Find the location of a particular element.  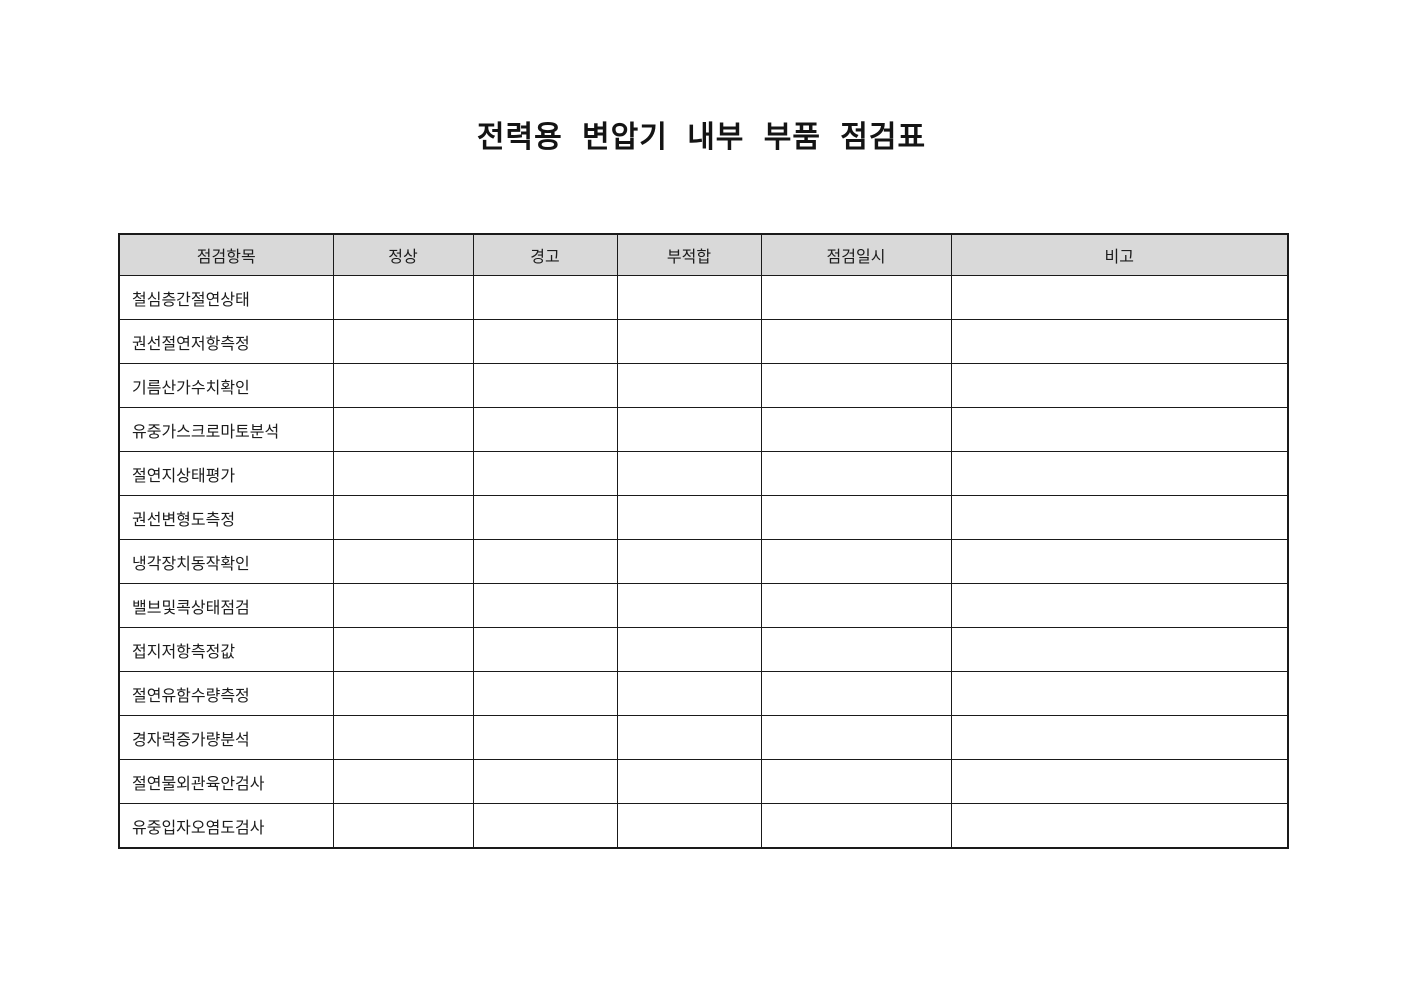

cell-item: 절연유함수량측정 is located at coordinates (226, 693).